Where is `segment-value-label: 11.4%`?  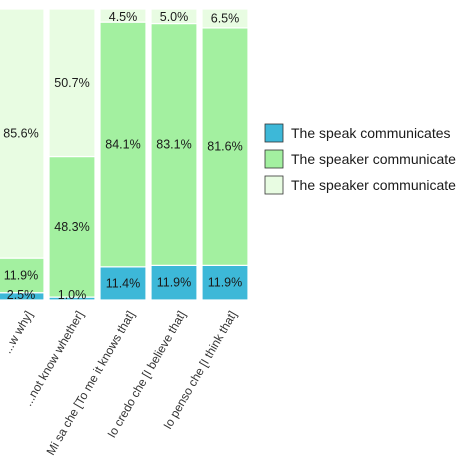 segment-value-label: 11.4% is located at coordinates (123, 283).